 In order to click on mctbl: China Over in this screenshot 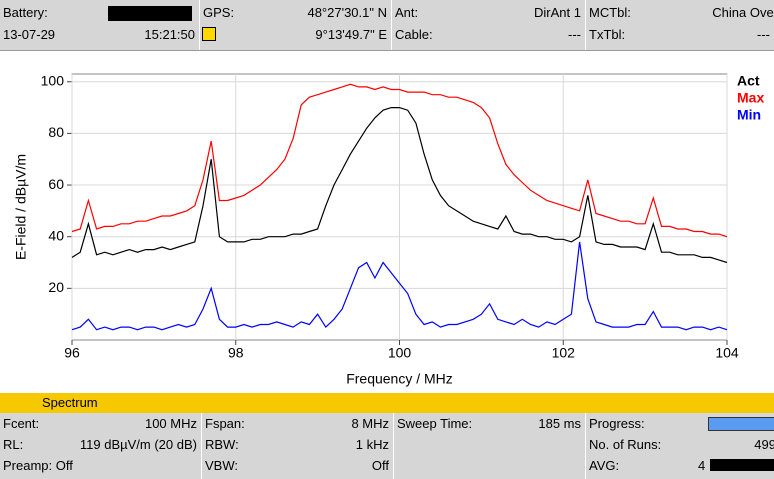, I will do `click(743, 12)`.